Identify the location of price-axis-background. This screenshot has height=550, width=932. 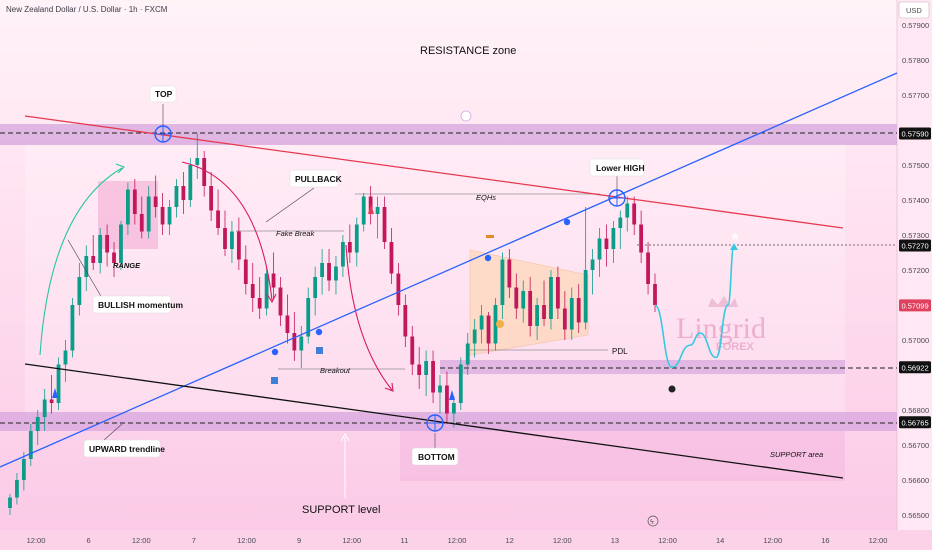
(914, 275).